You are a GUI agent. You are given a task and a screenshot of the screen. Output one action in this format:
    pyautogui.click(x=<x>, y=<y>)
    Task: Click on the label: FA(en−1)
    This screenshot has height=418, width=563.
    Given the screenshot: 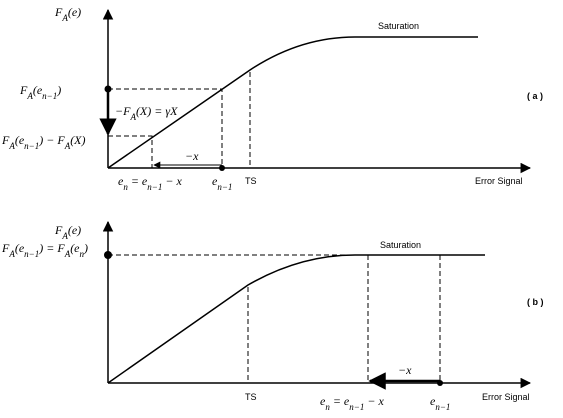 What is the action you would take?
    pyautogui.click(x=40, y=92)
    